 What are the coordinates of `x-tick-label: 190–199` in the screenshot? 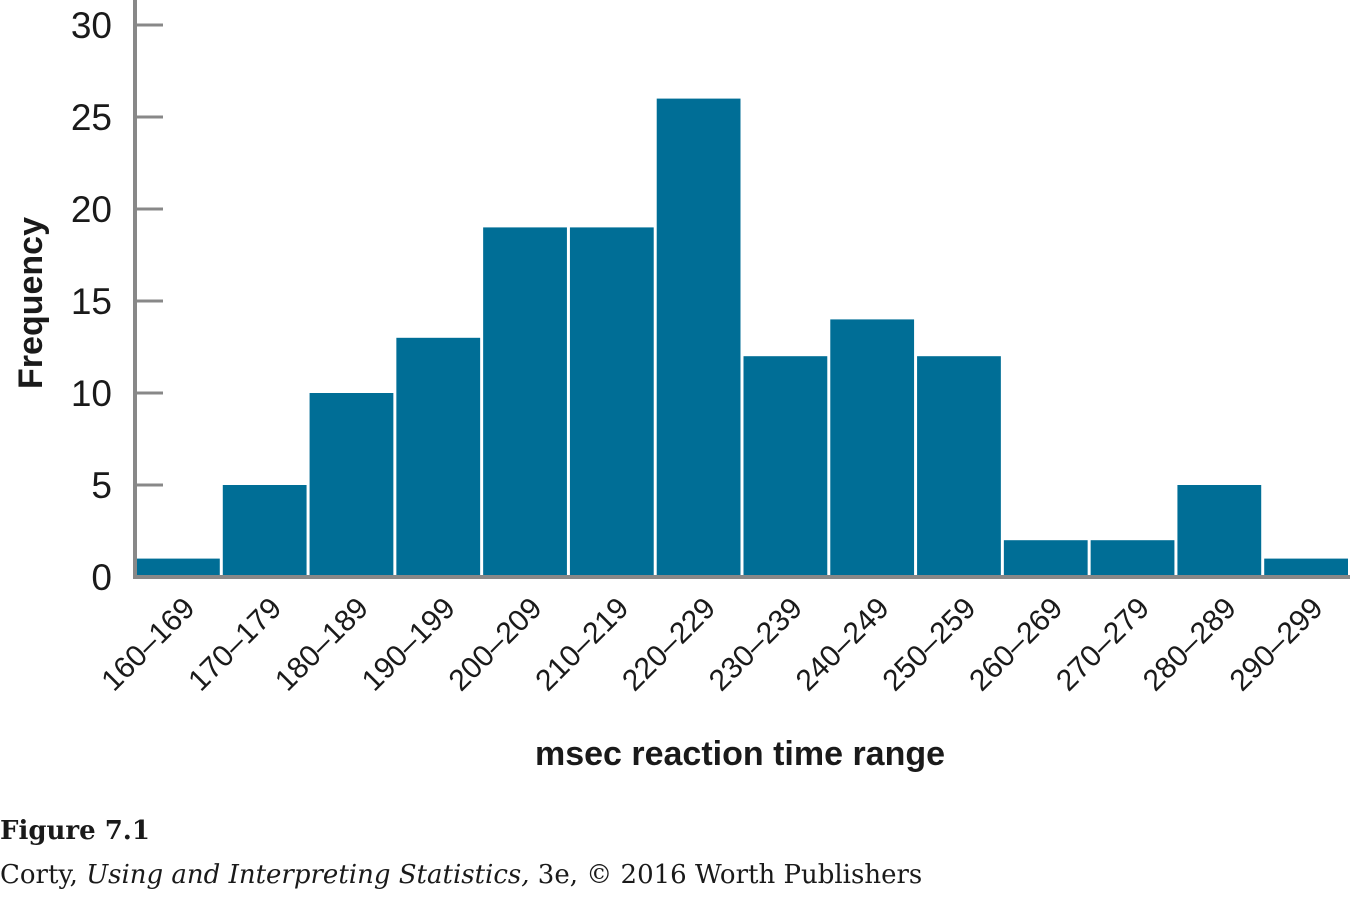 It's located at (409, 645).